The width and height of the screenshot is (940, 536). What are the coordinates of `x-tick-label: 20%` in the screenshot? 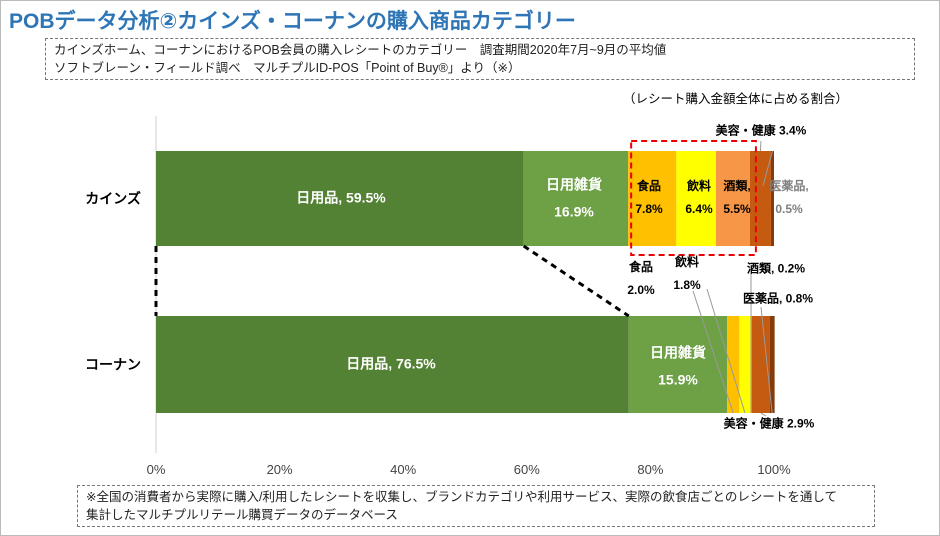 It's located at (280, 469).